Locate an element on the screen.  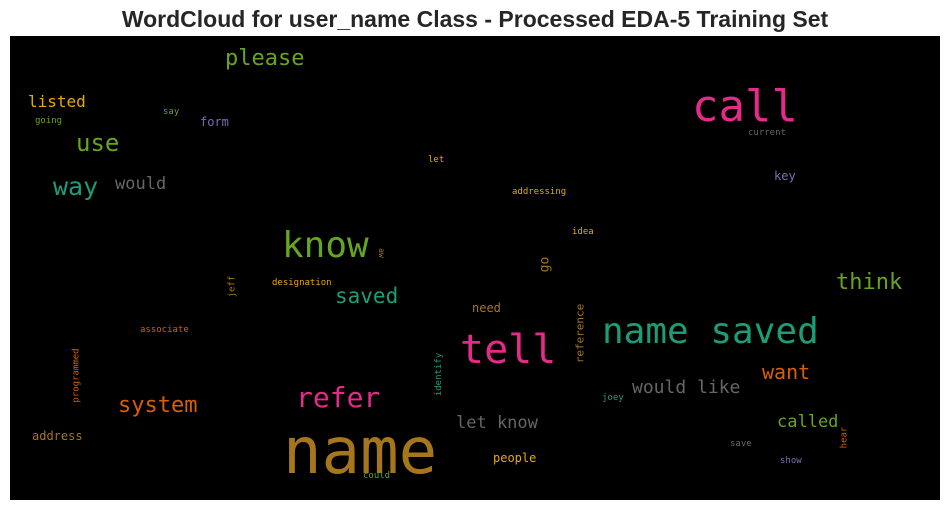
word-tell: tell is located at coordinates (508, 350).